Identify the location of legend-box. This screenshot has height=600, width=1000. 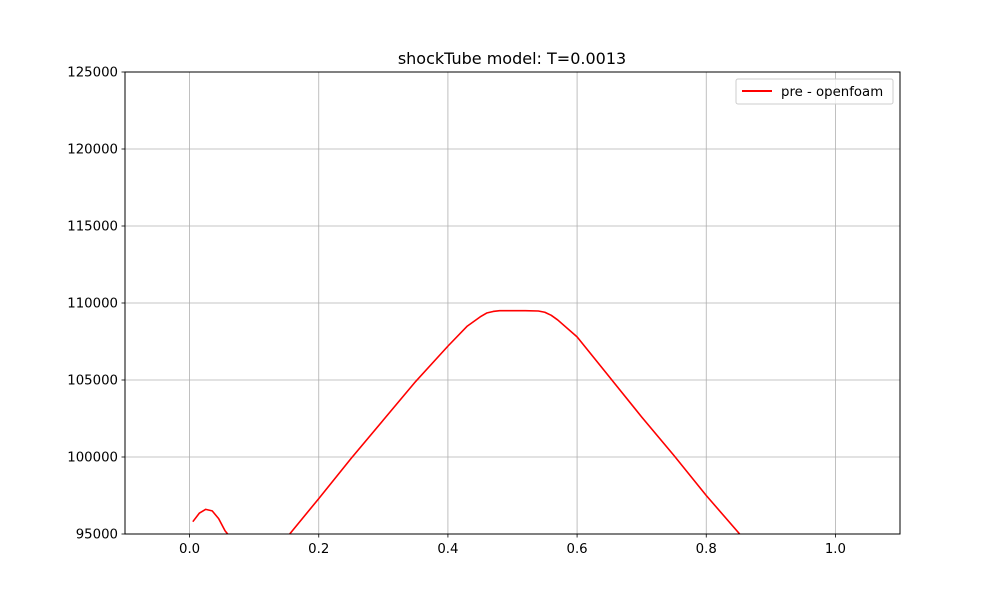
(814, 91).